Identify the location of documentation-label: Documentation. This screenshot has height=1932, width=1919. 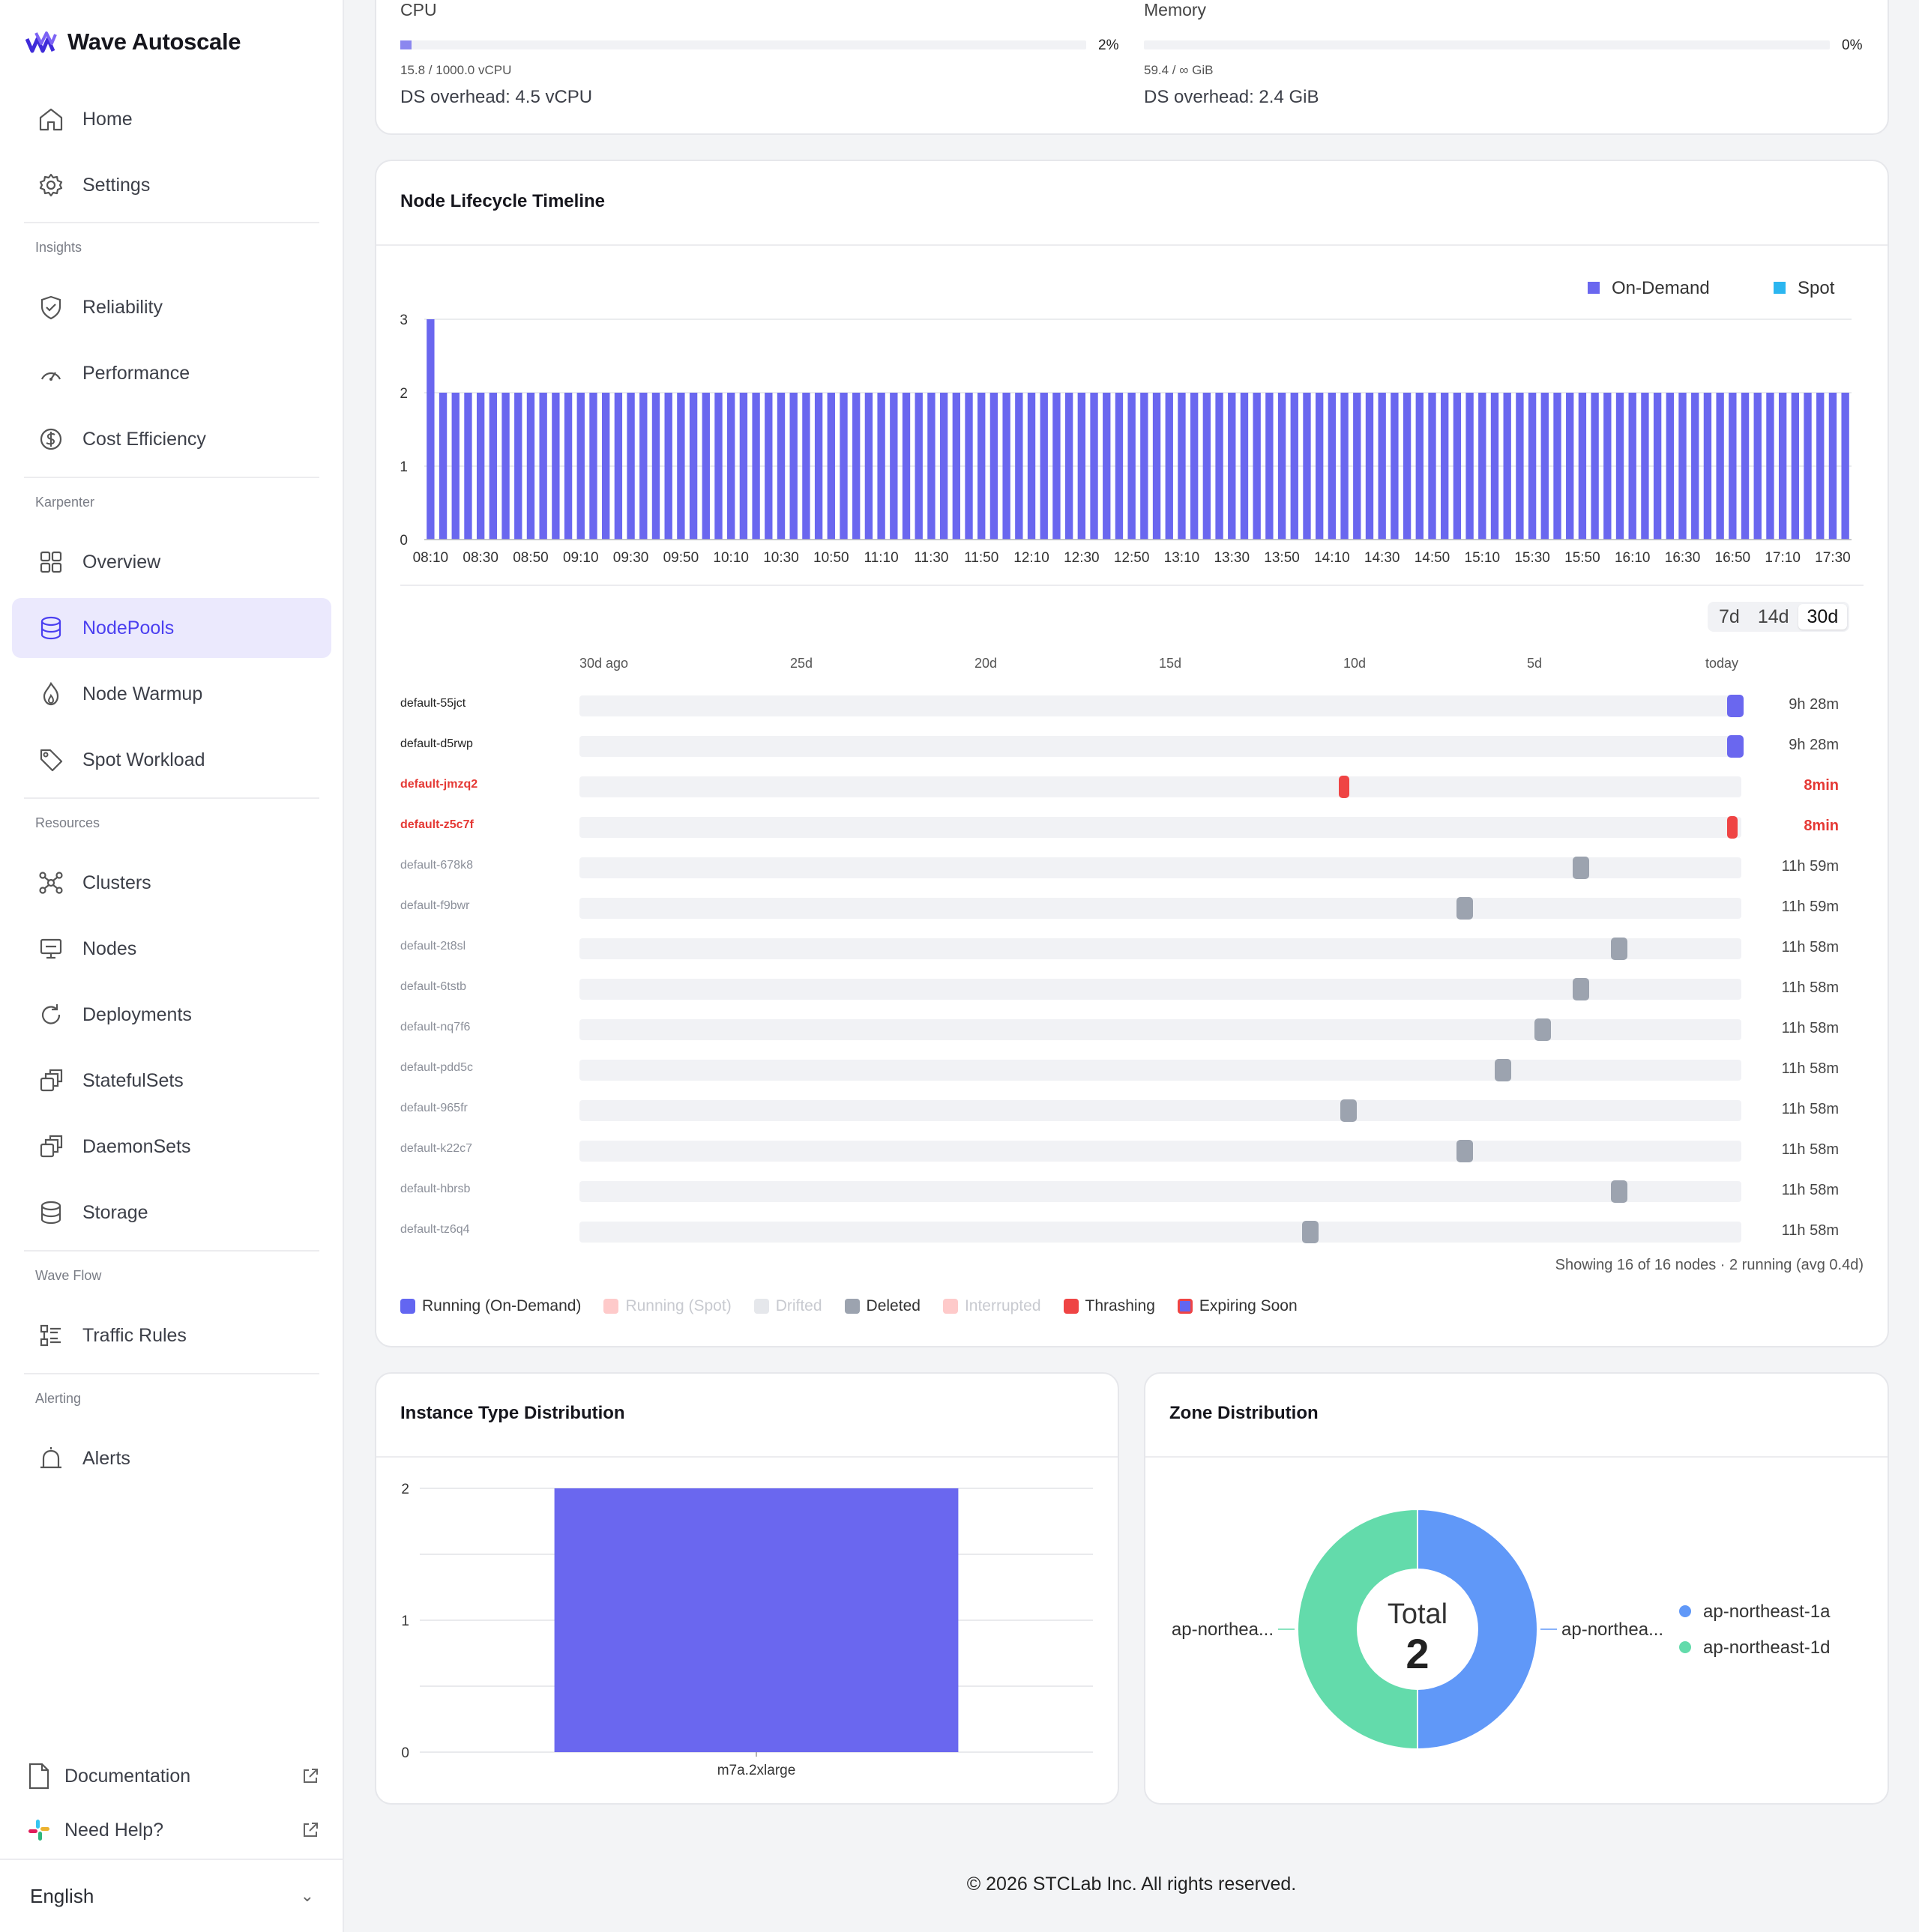
(127, 1776).